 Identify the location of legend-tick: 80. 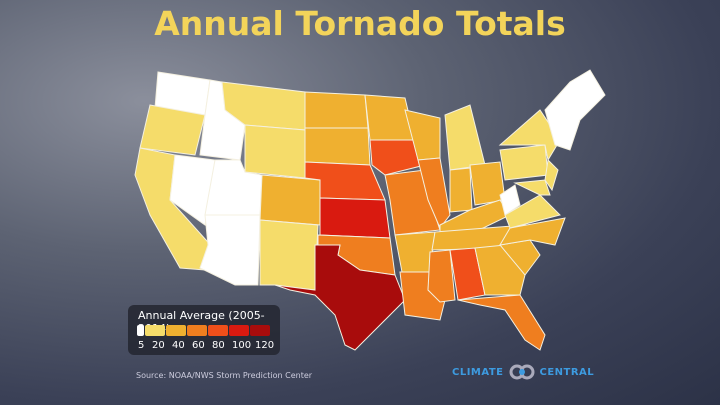
(218, 345).